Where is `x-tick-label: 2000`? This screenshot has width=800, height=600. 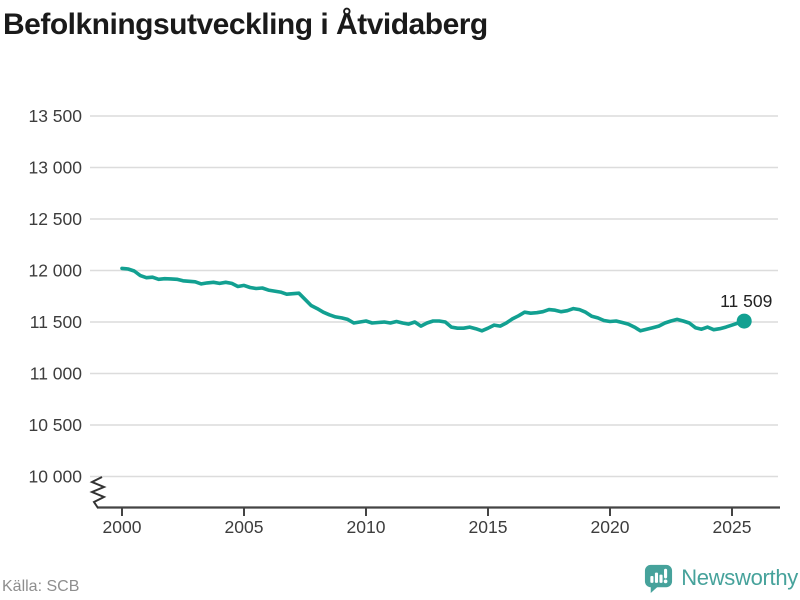
x-tick-label: 2000 is located at coordinates (122, 527).